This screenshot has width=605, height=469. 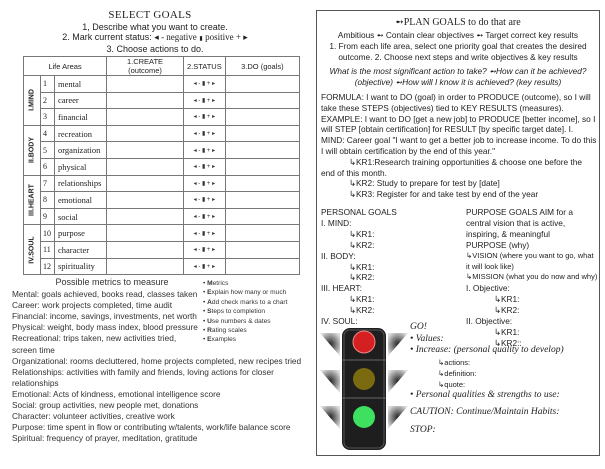 What do you see at coordinates (80, 249) in the screenshot?
I see `life-area: character` at bounding box center [80, 249].